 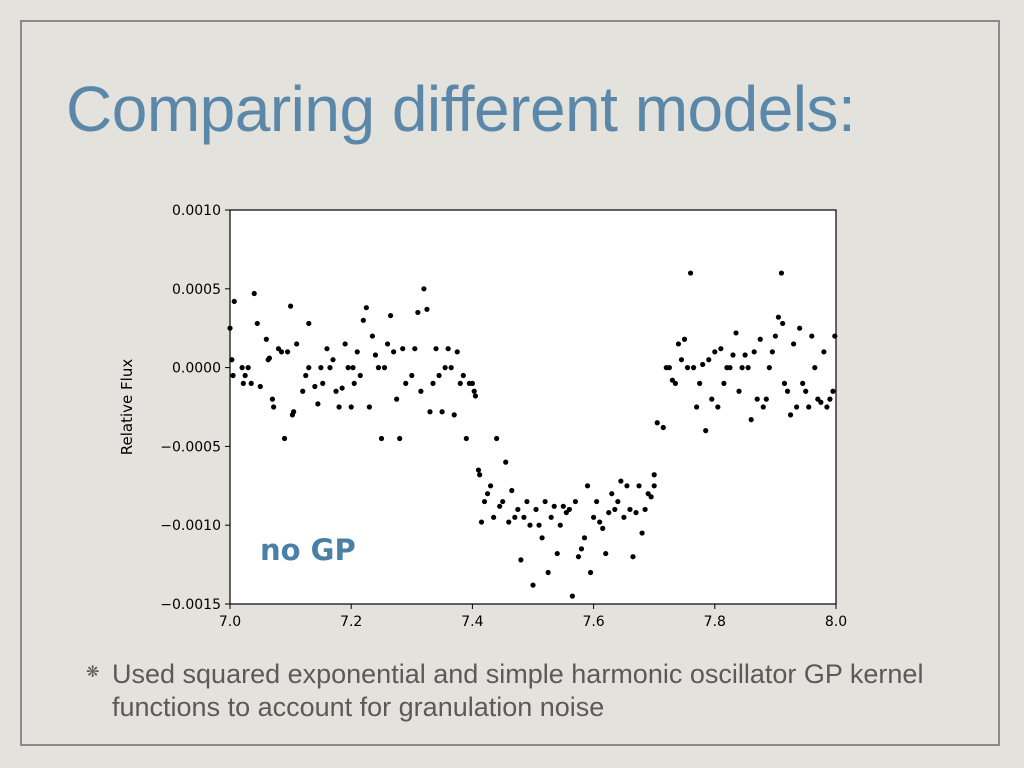 I want to click on no-gp-annotation: no GP, so click(x=308, y=550).